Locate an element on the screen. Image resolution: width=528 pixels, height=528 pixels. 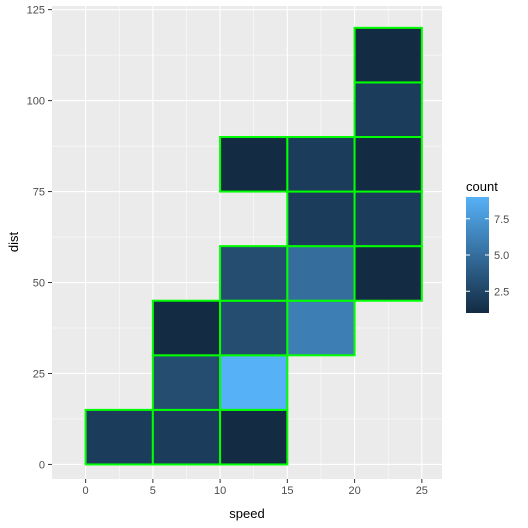
legend-break-label: 2.5 is located at coordinates (501, 292).